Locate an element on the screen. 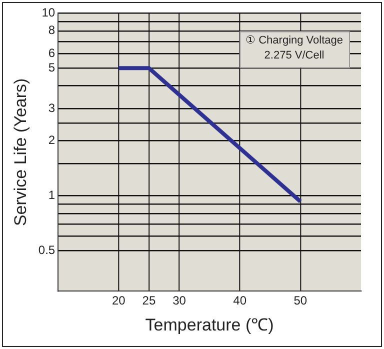  x-tick-label: 25 is located at coordinates (149, 301).